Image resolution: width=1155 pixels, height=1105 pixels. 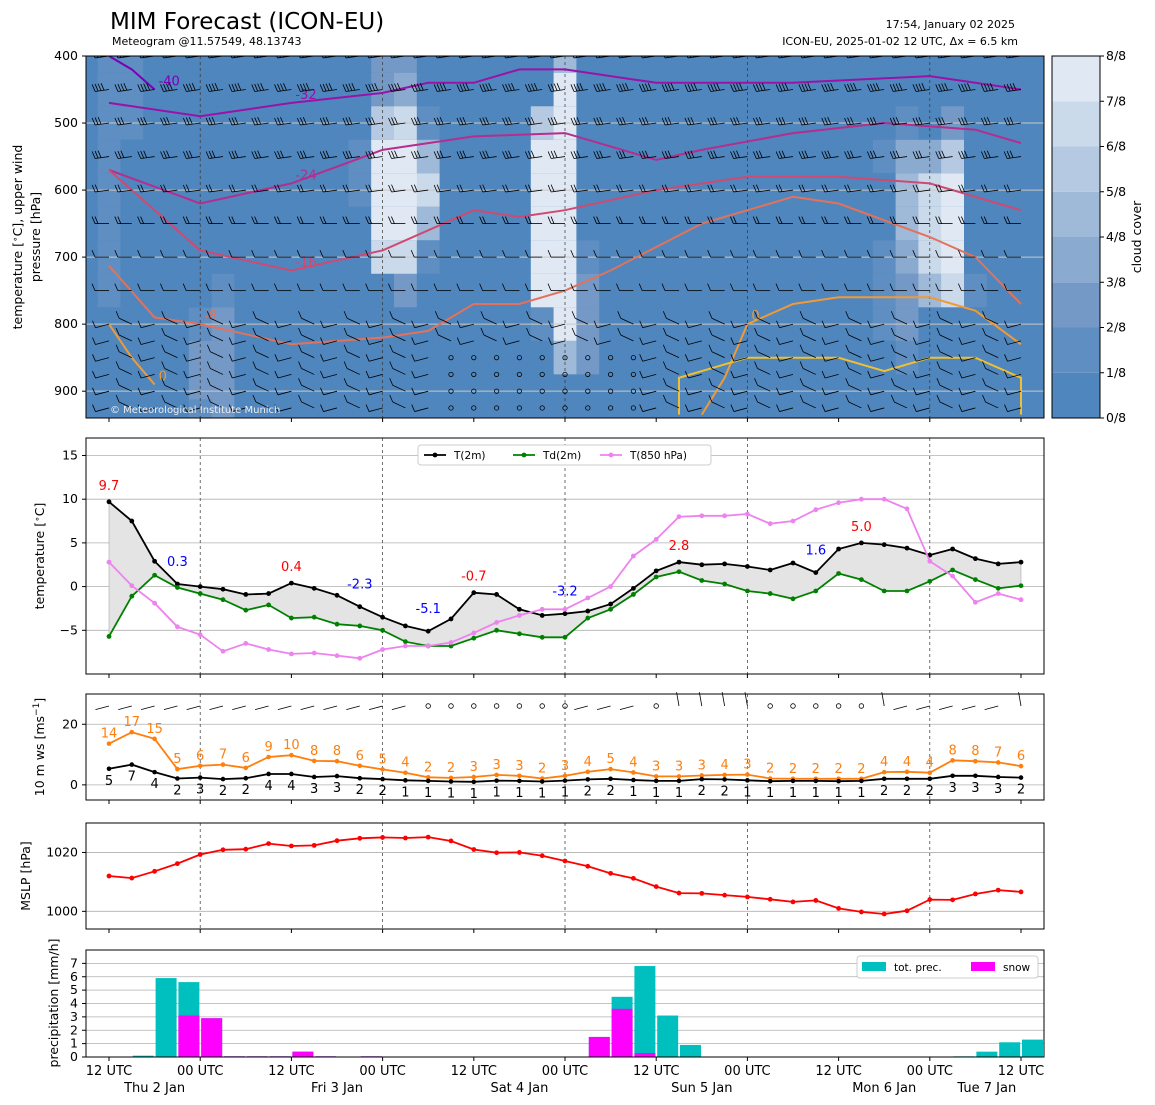 What do you see at coordinates (305, 263) in the screenshot?
I see `isotherm-label: -16` at bounding box center [305, 263].